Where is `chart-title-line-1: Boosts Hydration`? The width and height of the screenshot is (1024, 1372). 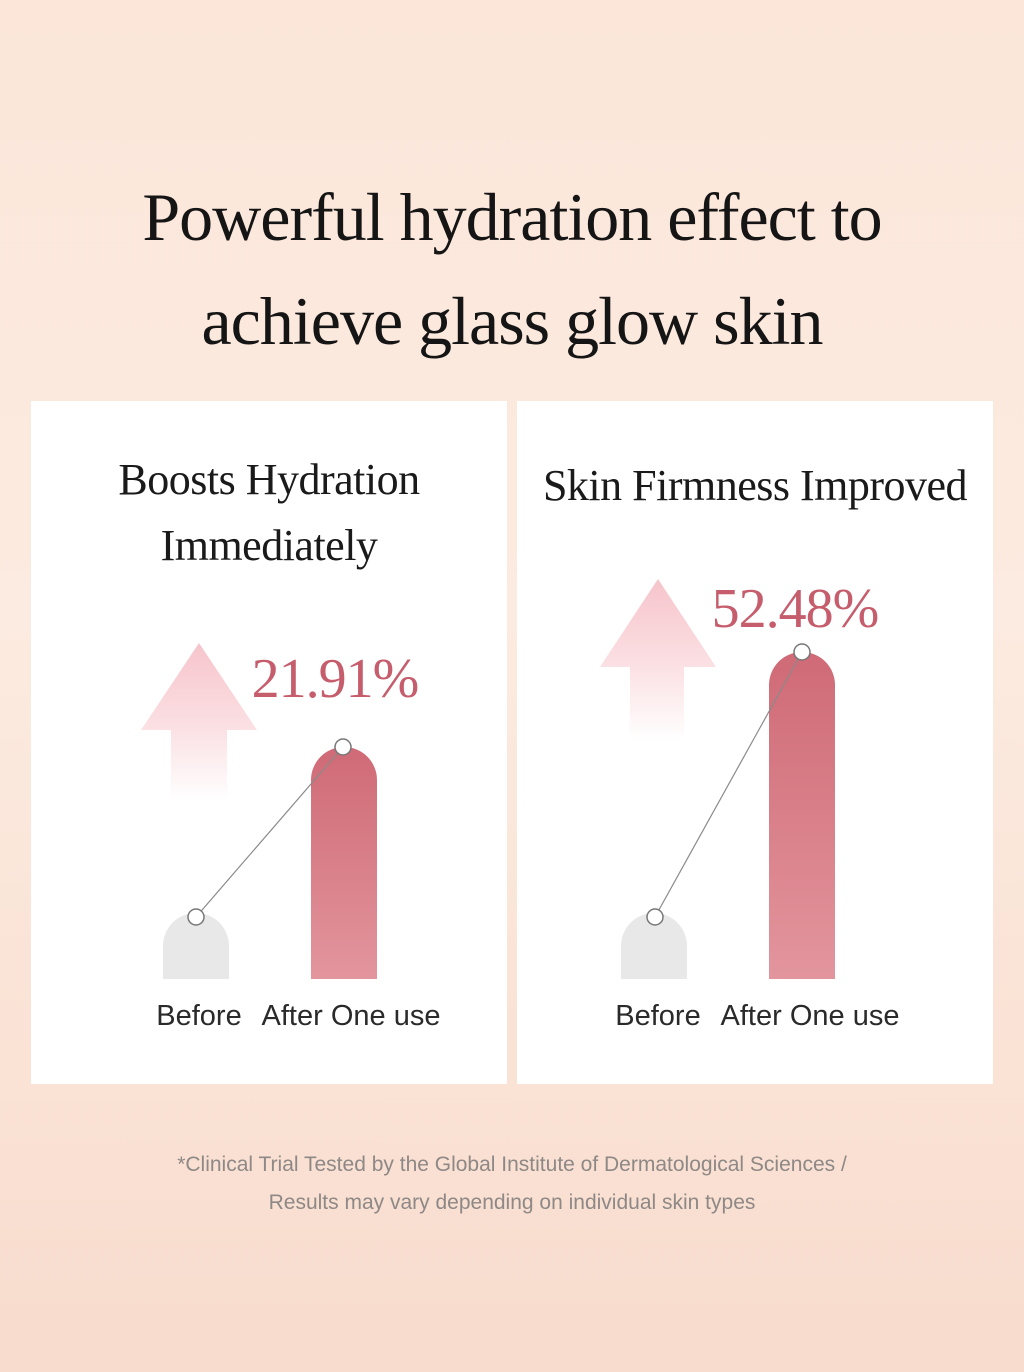 chart-title-line-1: Boosts Hydration is located at coordinates (269, 479).